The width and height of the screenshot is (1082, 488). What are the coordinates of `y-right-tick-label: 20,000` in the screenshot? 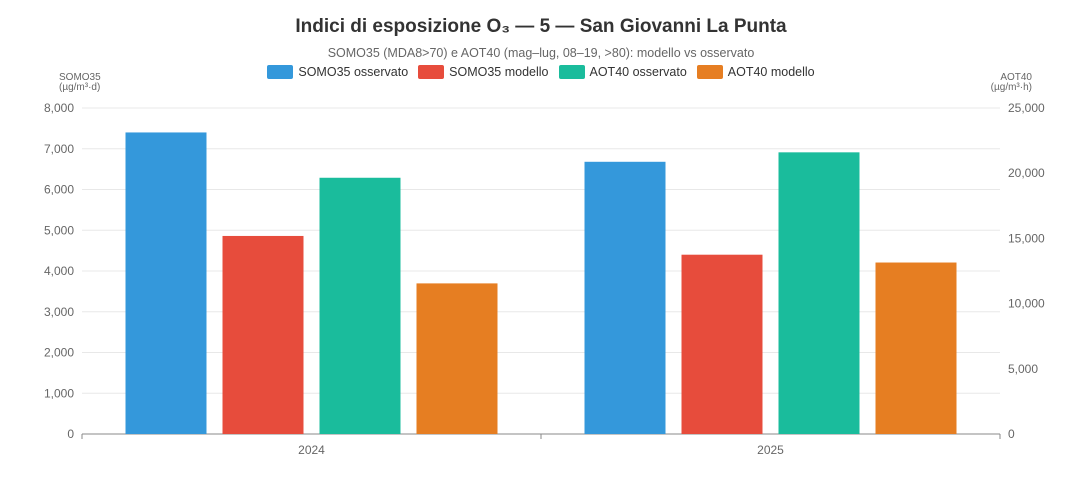 It's located at (1026, 173).